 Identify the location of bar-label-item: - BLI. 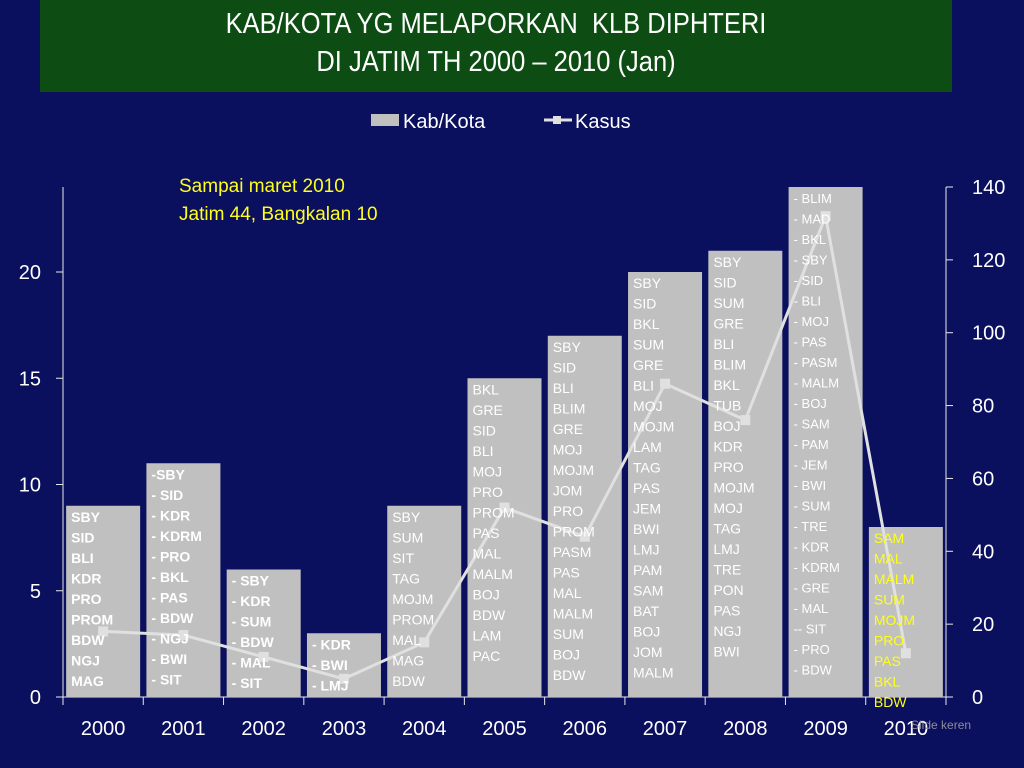
(807, 301).